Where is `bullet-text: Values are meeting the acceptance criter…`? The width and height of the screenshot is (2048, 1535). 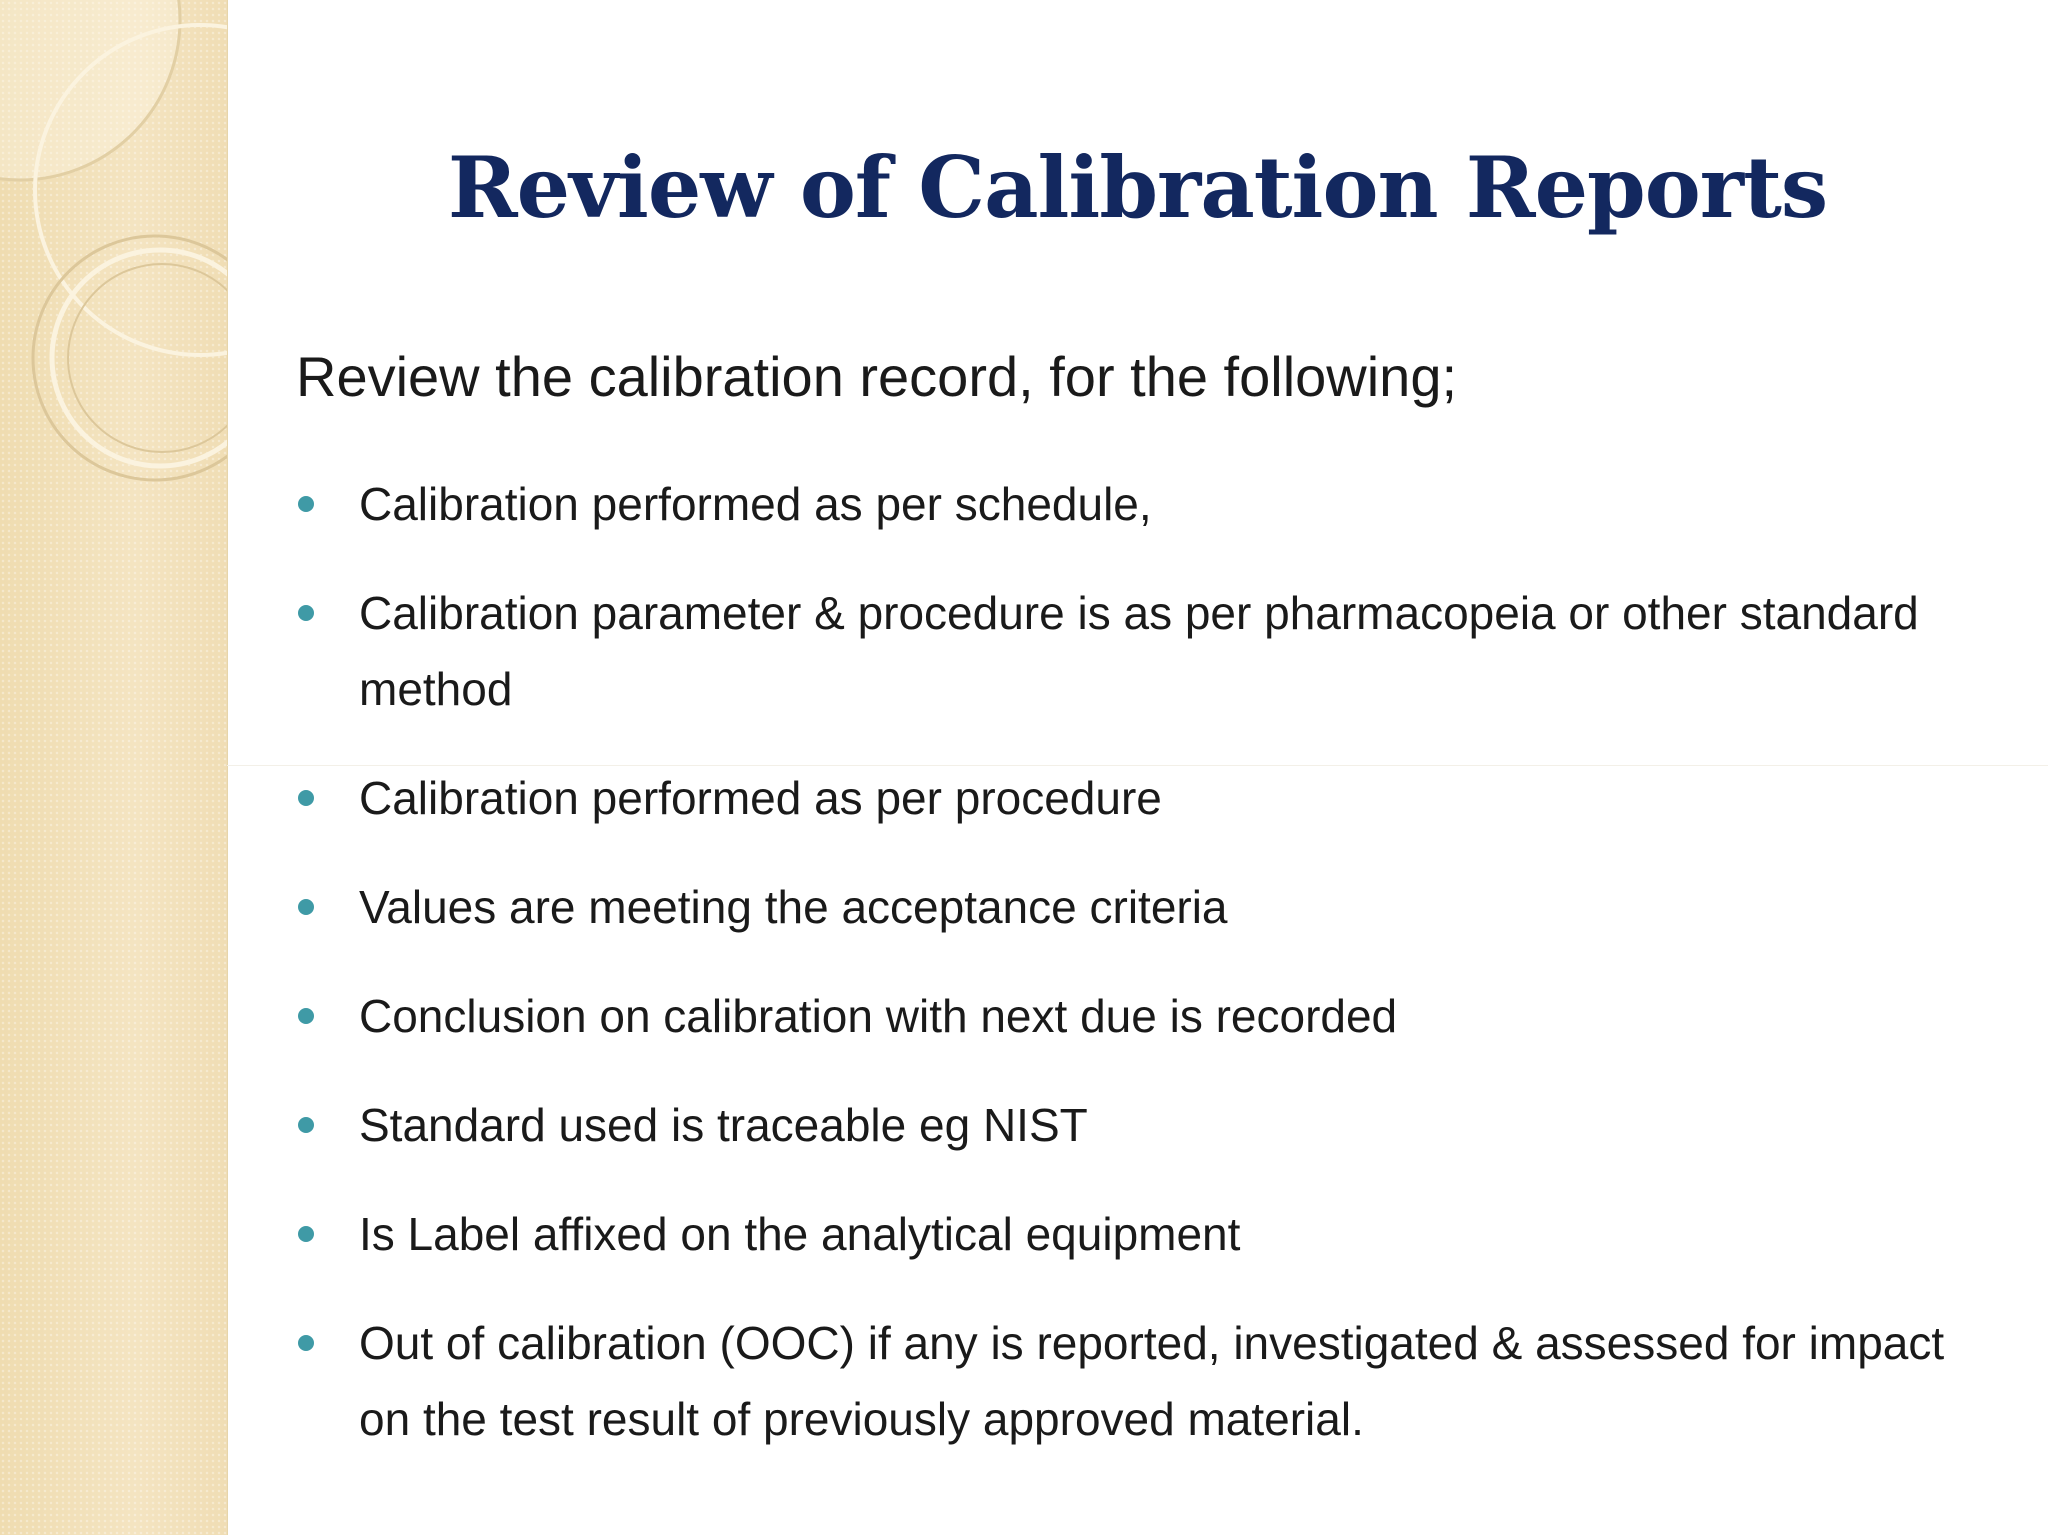 bullet-text: Values are meeting the acceptance criter… is located at coordinates (793, 907).